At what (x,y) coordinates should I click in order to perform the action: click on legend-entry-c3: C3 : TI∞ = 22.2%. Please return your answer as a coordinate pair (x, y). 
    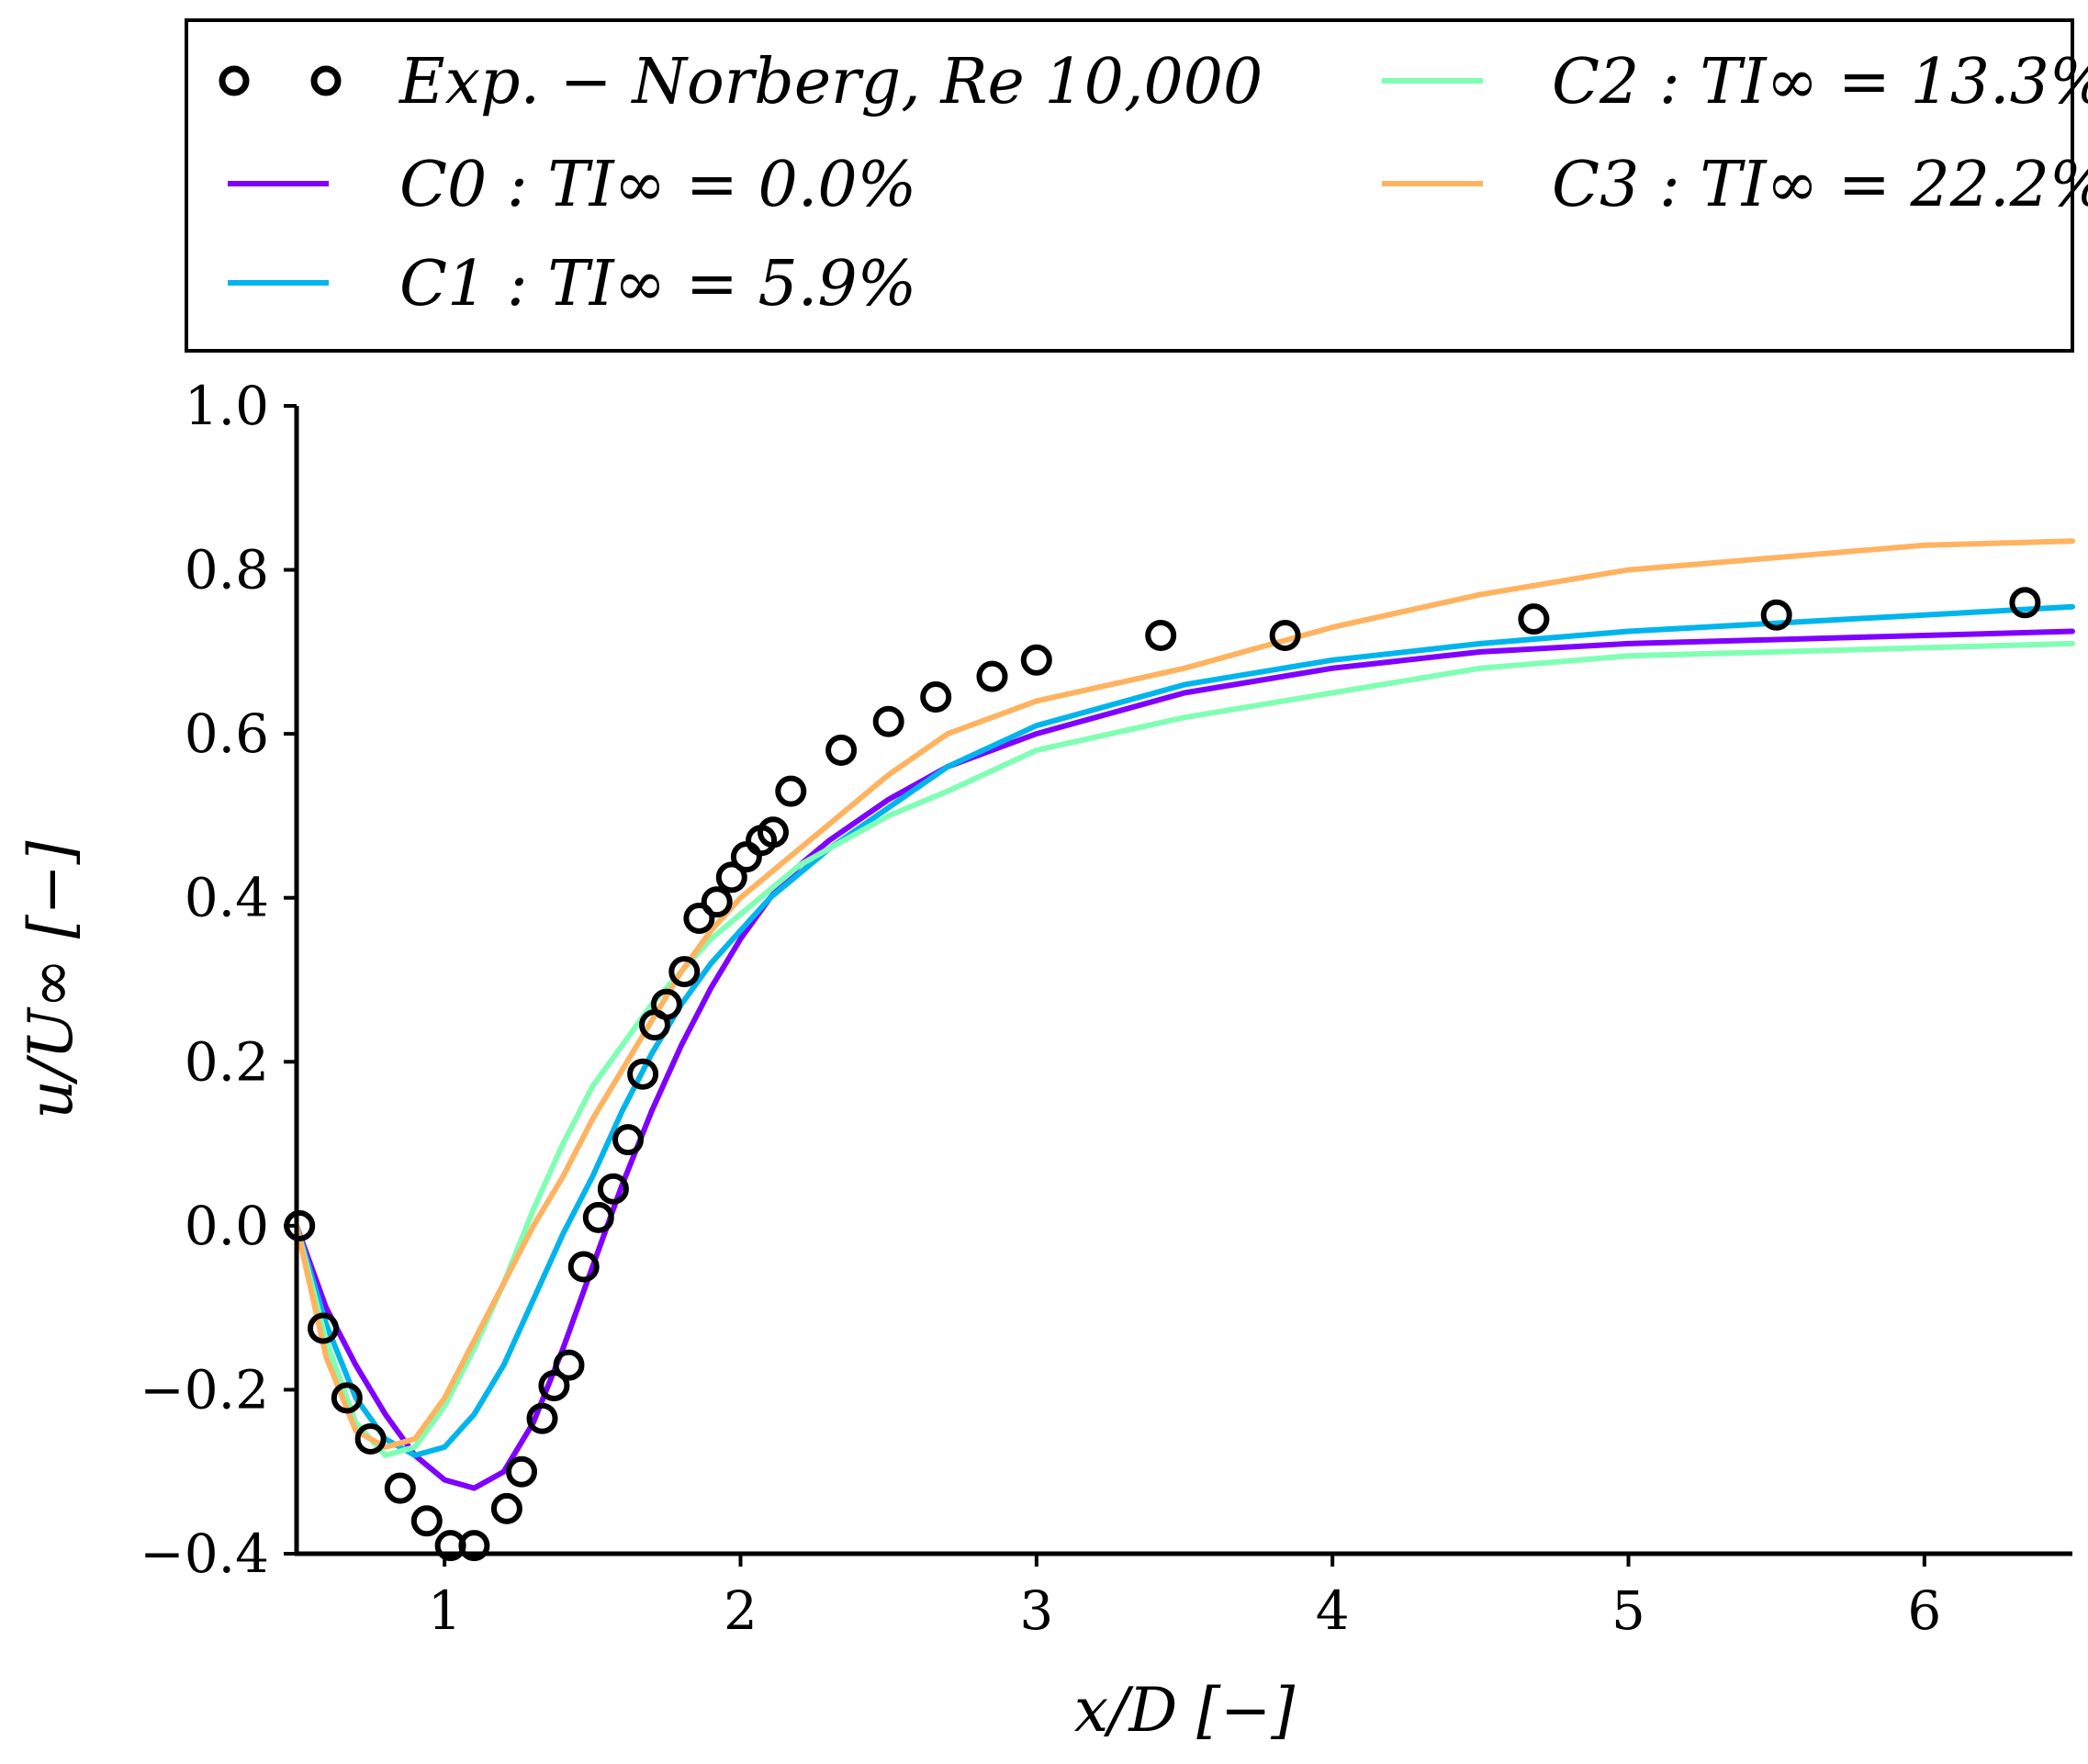
    Looking at the image, I should click on (1735, 185).